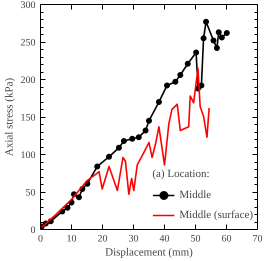 This screenshot has width=265, height=261. Describe the element at coordinates (28, 118) in the screenshot. I see `y-tick-label: 150` at that location.